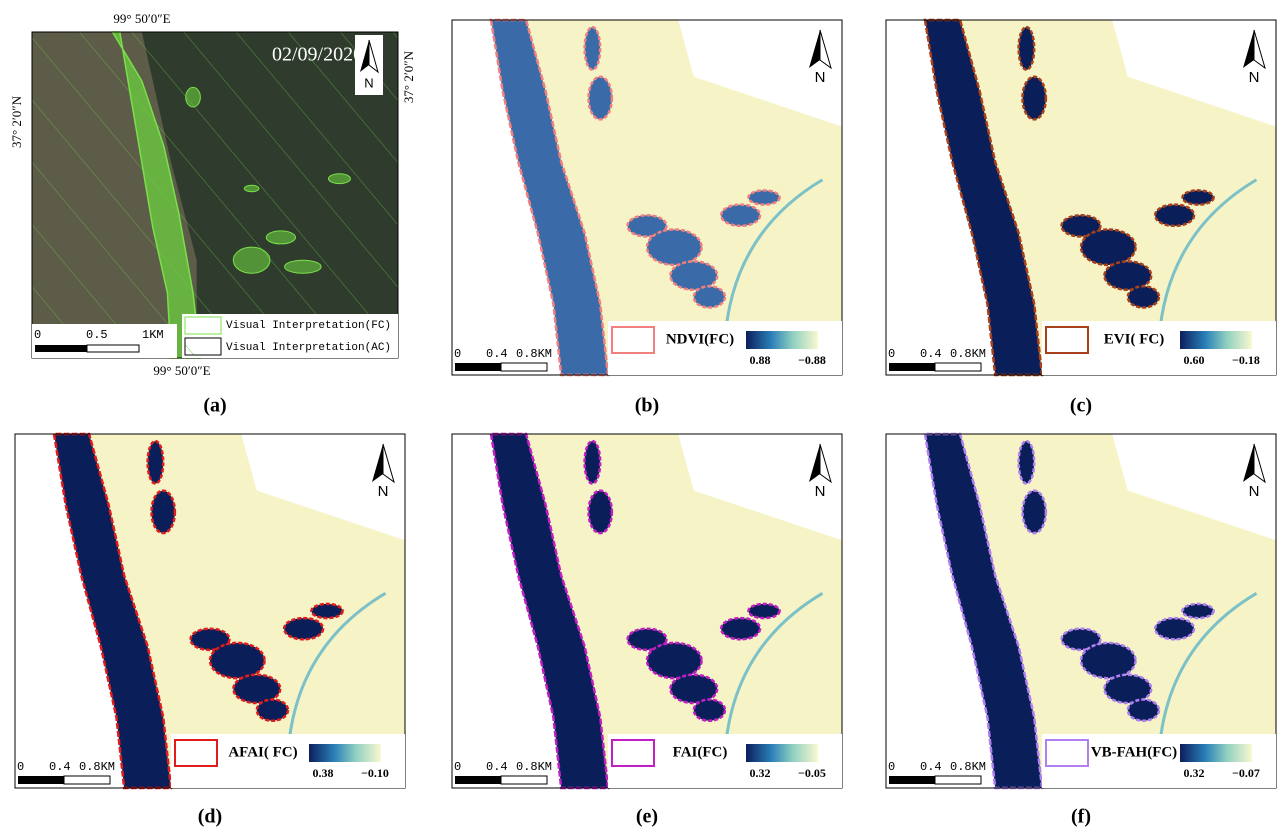 This screenshot has width=1284, height=834. I want to click on caption: (d), so click(210, 817).